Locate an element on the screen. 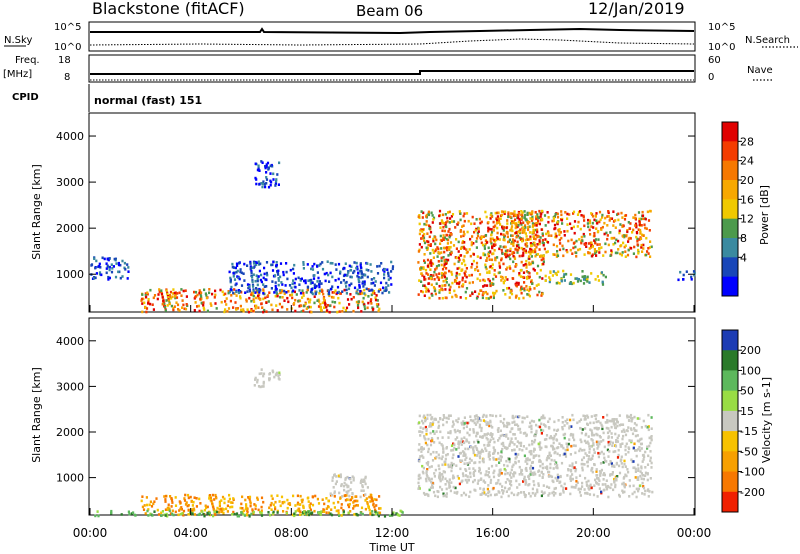  colorbar-swatch is located at coordinates (730, 360).